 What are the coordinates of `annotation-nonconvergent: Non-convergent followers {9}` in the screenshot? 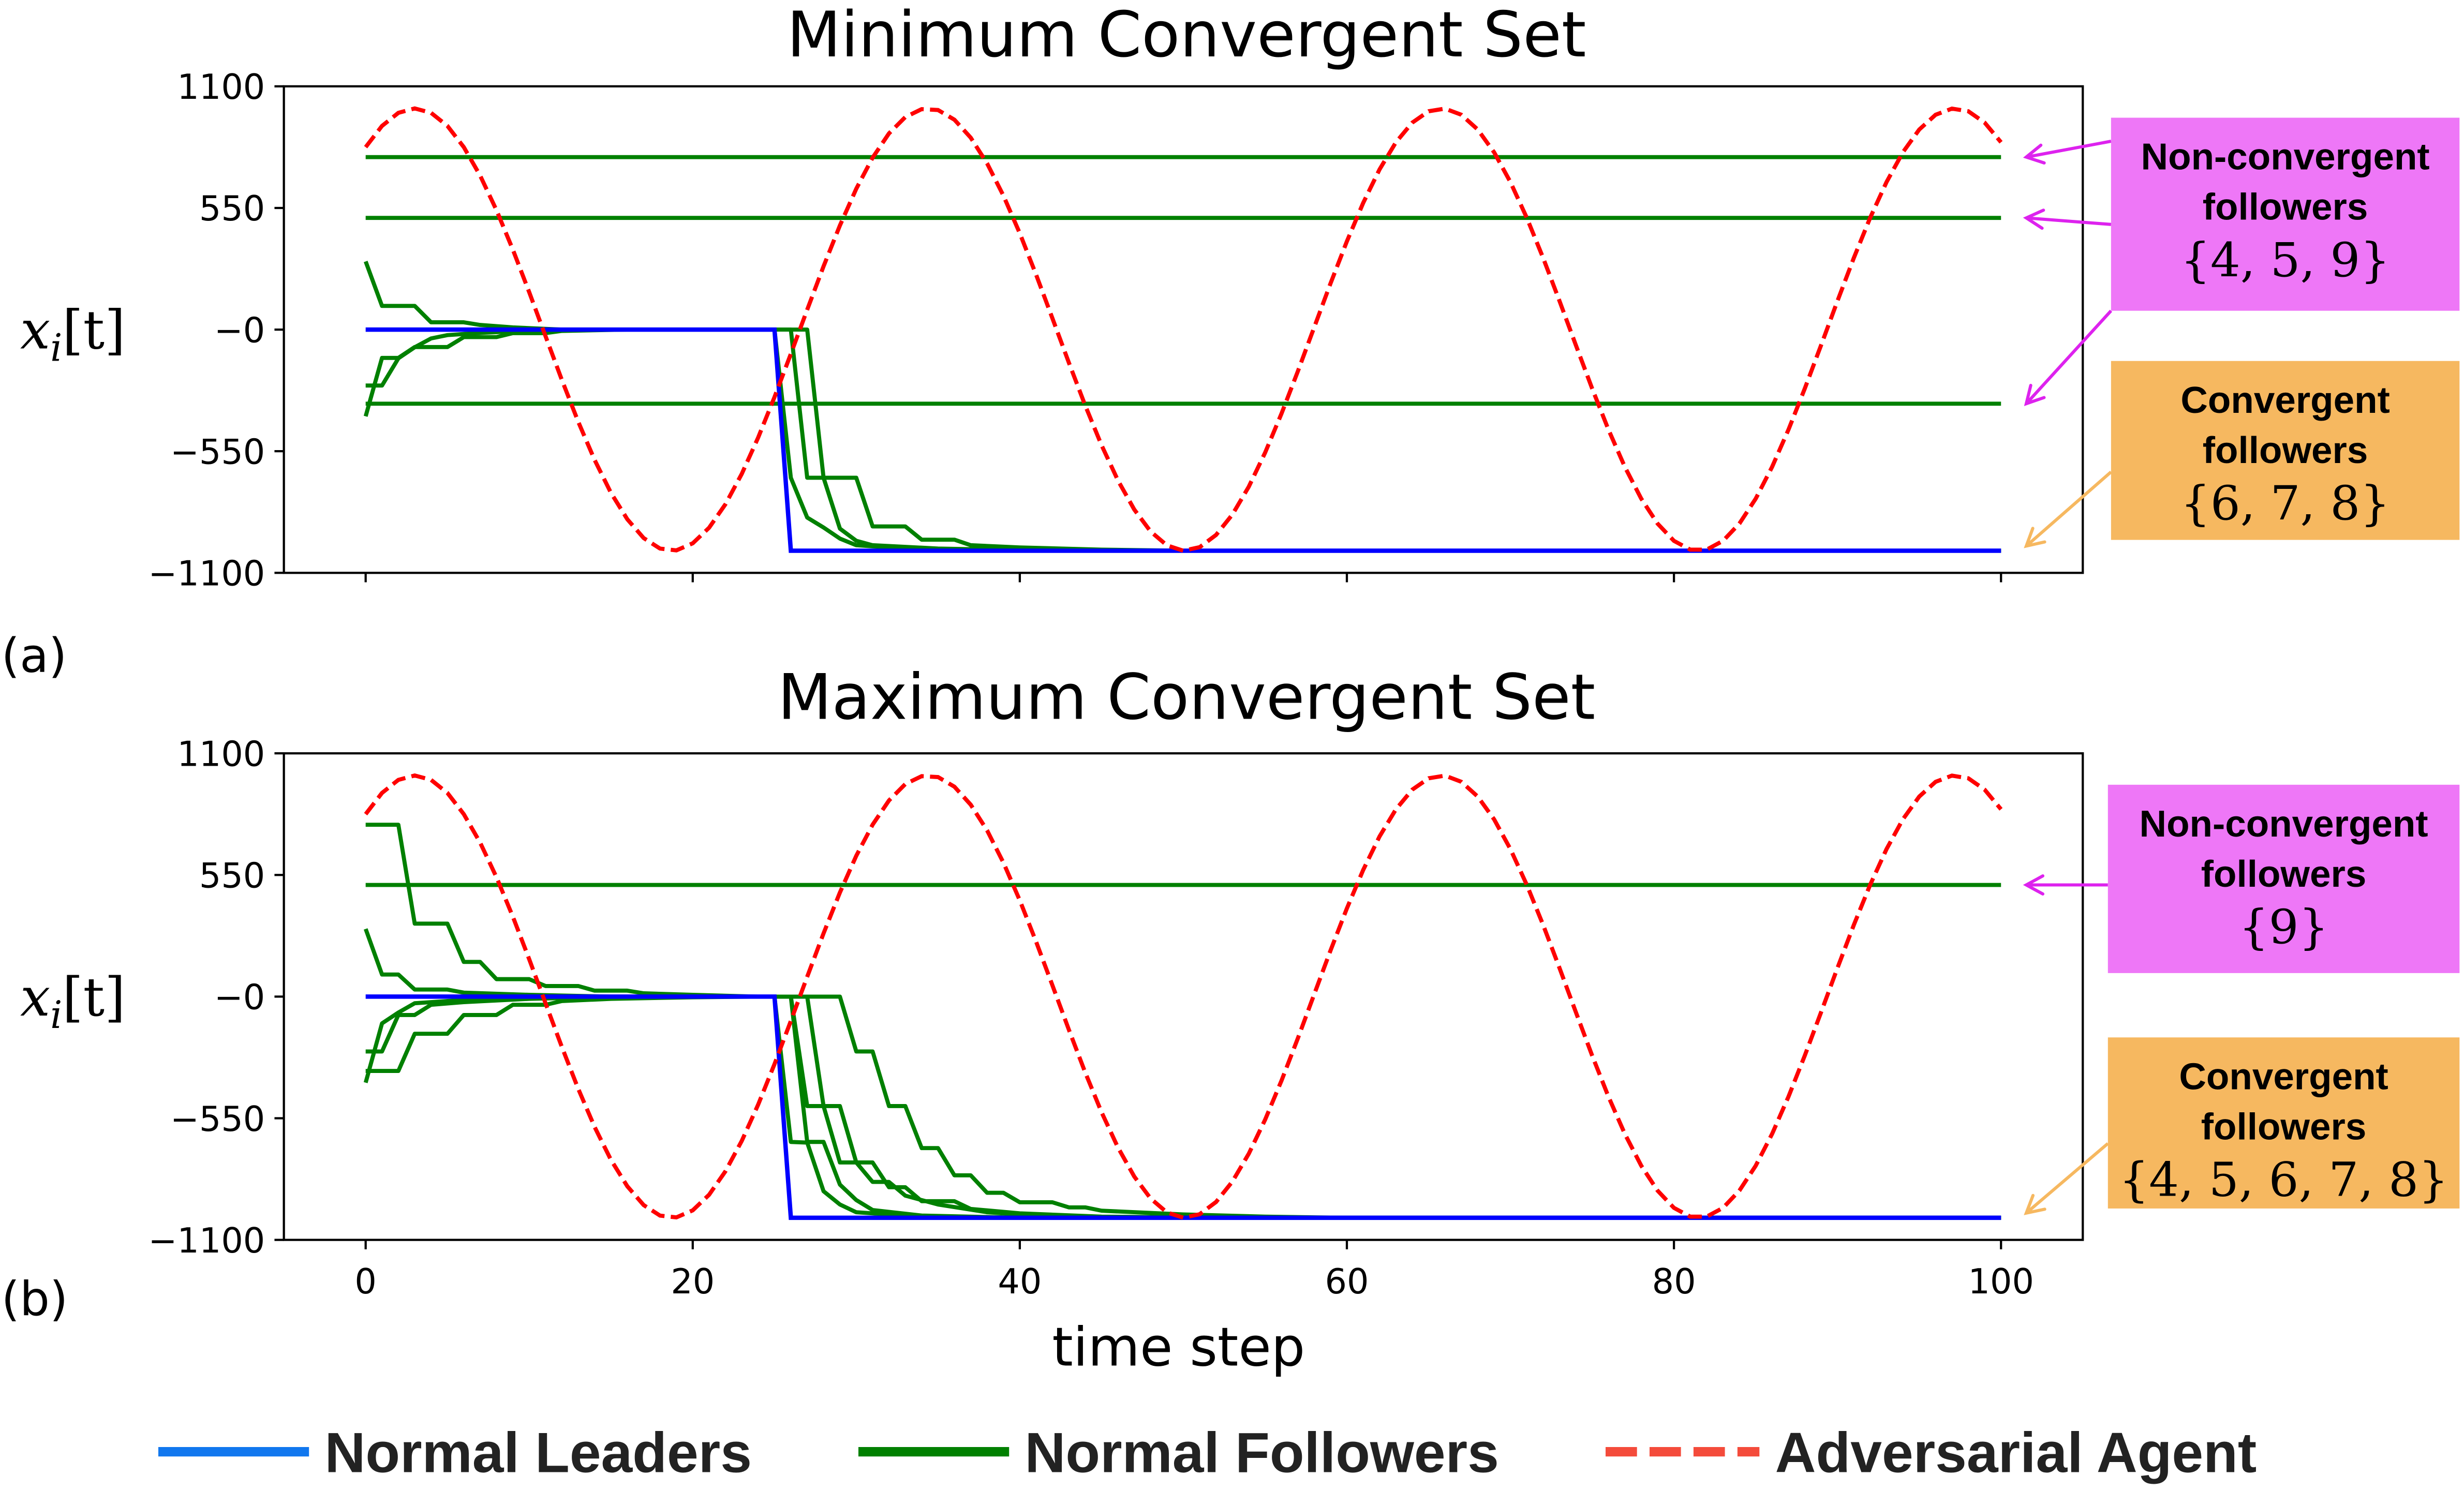 It's located at (2241, 878).